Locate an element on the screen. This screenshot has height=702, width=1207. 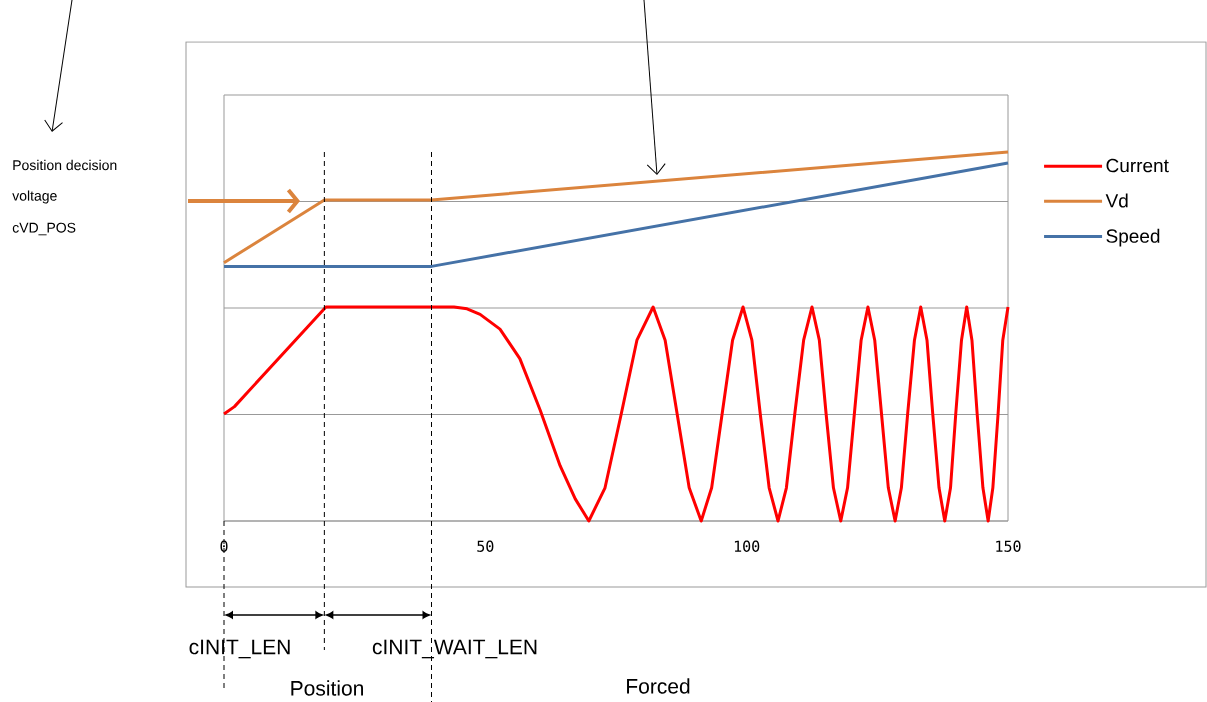
text: Forced is located at coordinates (658, 686).